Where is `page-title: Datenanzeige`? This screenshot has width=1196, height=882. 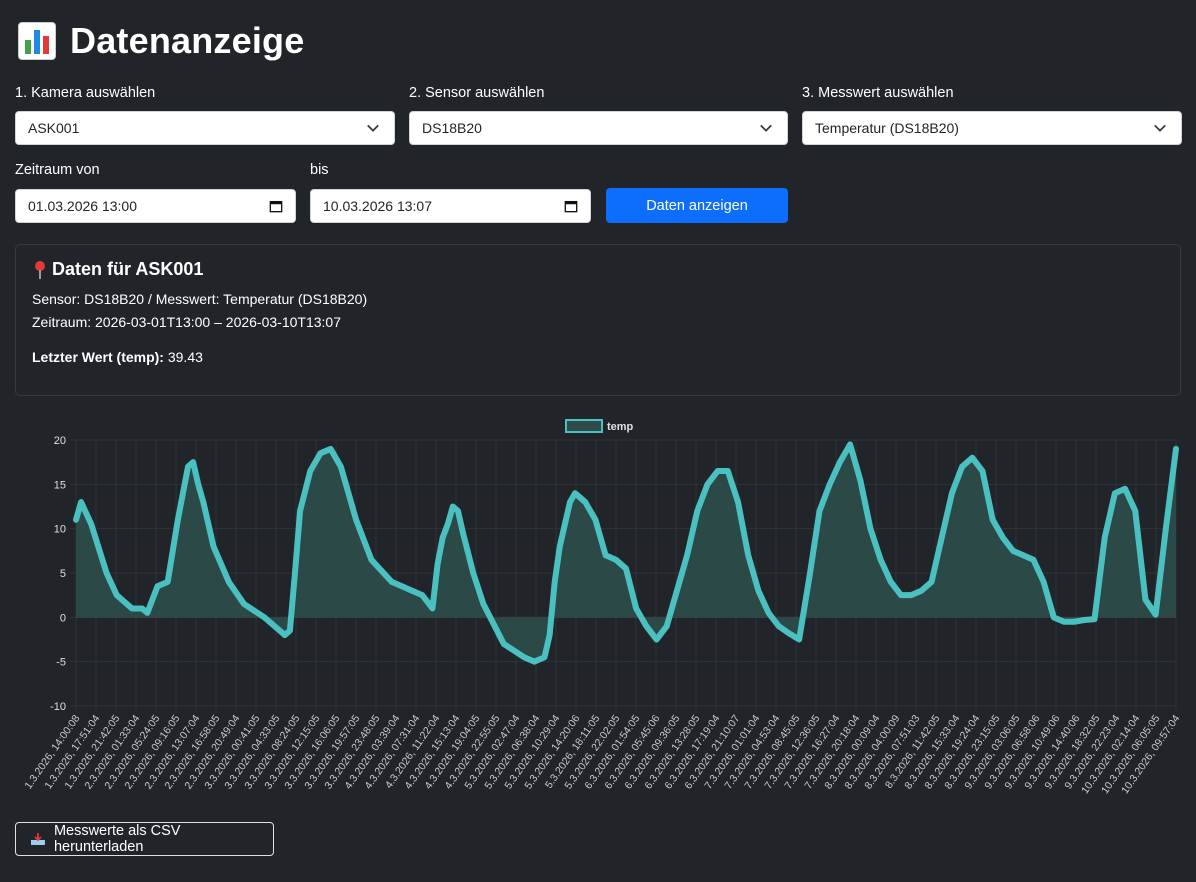 page-title: Datenanzeige is located at coordinates (187, 40).